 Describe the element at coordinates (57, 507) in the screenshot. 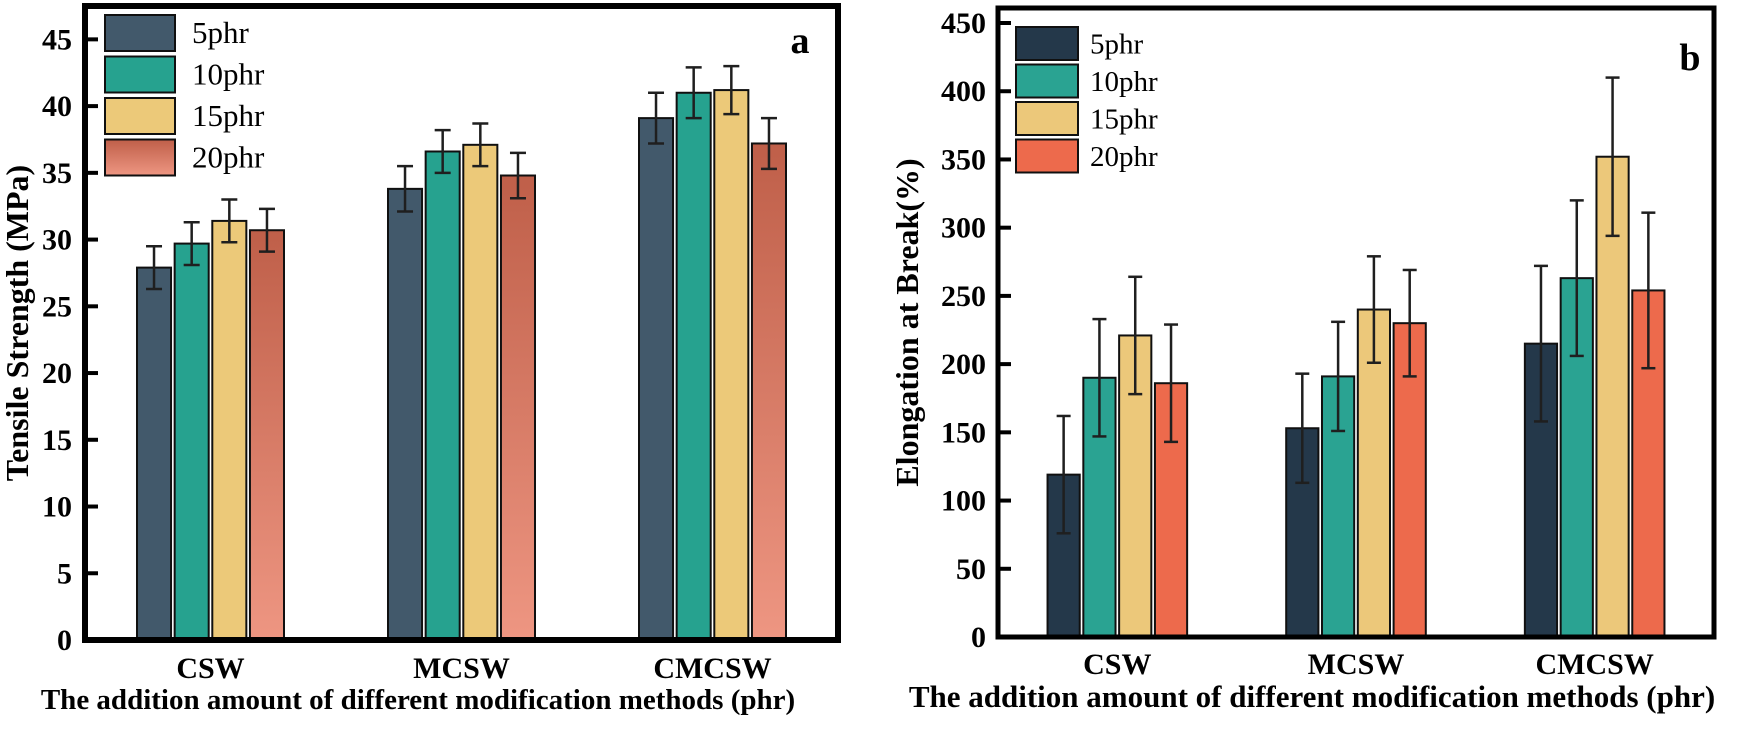

I see `y-tick-label-10: 10` at that location.